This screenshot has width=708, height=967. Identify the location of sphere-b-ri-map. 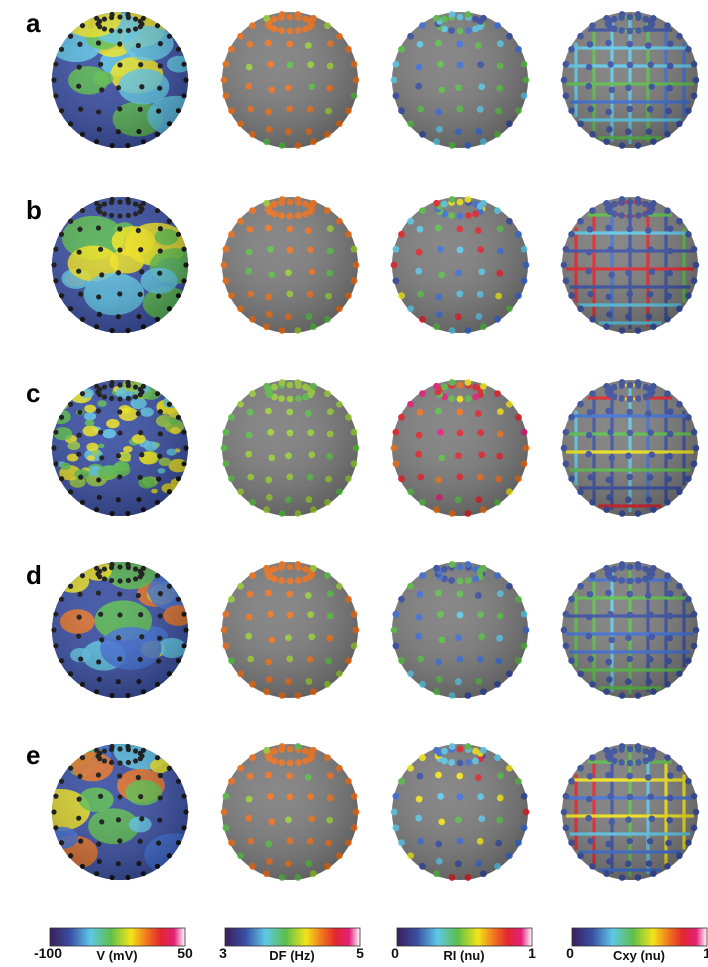
(460, 265).